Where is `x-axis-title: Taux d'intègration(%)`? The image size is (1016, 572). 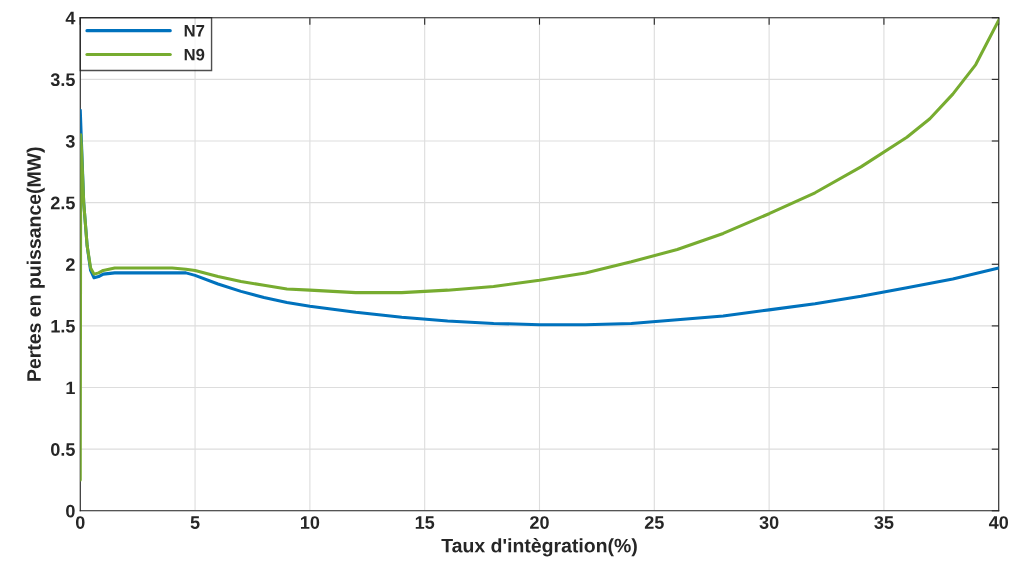
x-axis-title: Taux d'intègration(%) is located at coordinates (539, 547).